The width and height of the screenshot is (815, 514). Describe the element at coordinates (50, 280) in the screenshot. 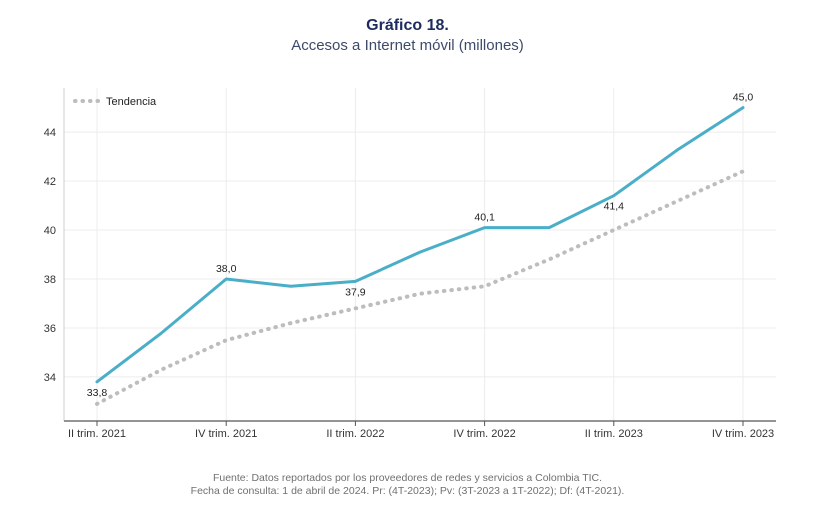

I see `y-tick-label: 38` at that location.